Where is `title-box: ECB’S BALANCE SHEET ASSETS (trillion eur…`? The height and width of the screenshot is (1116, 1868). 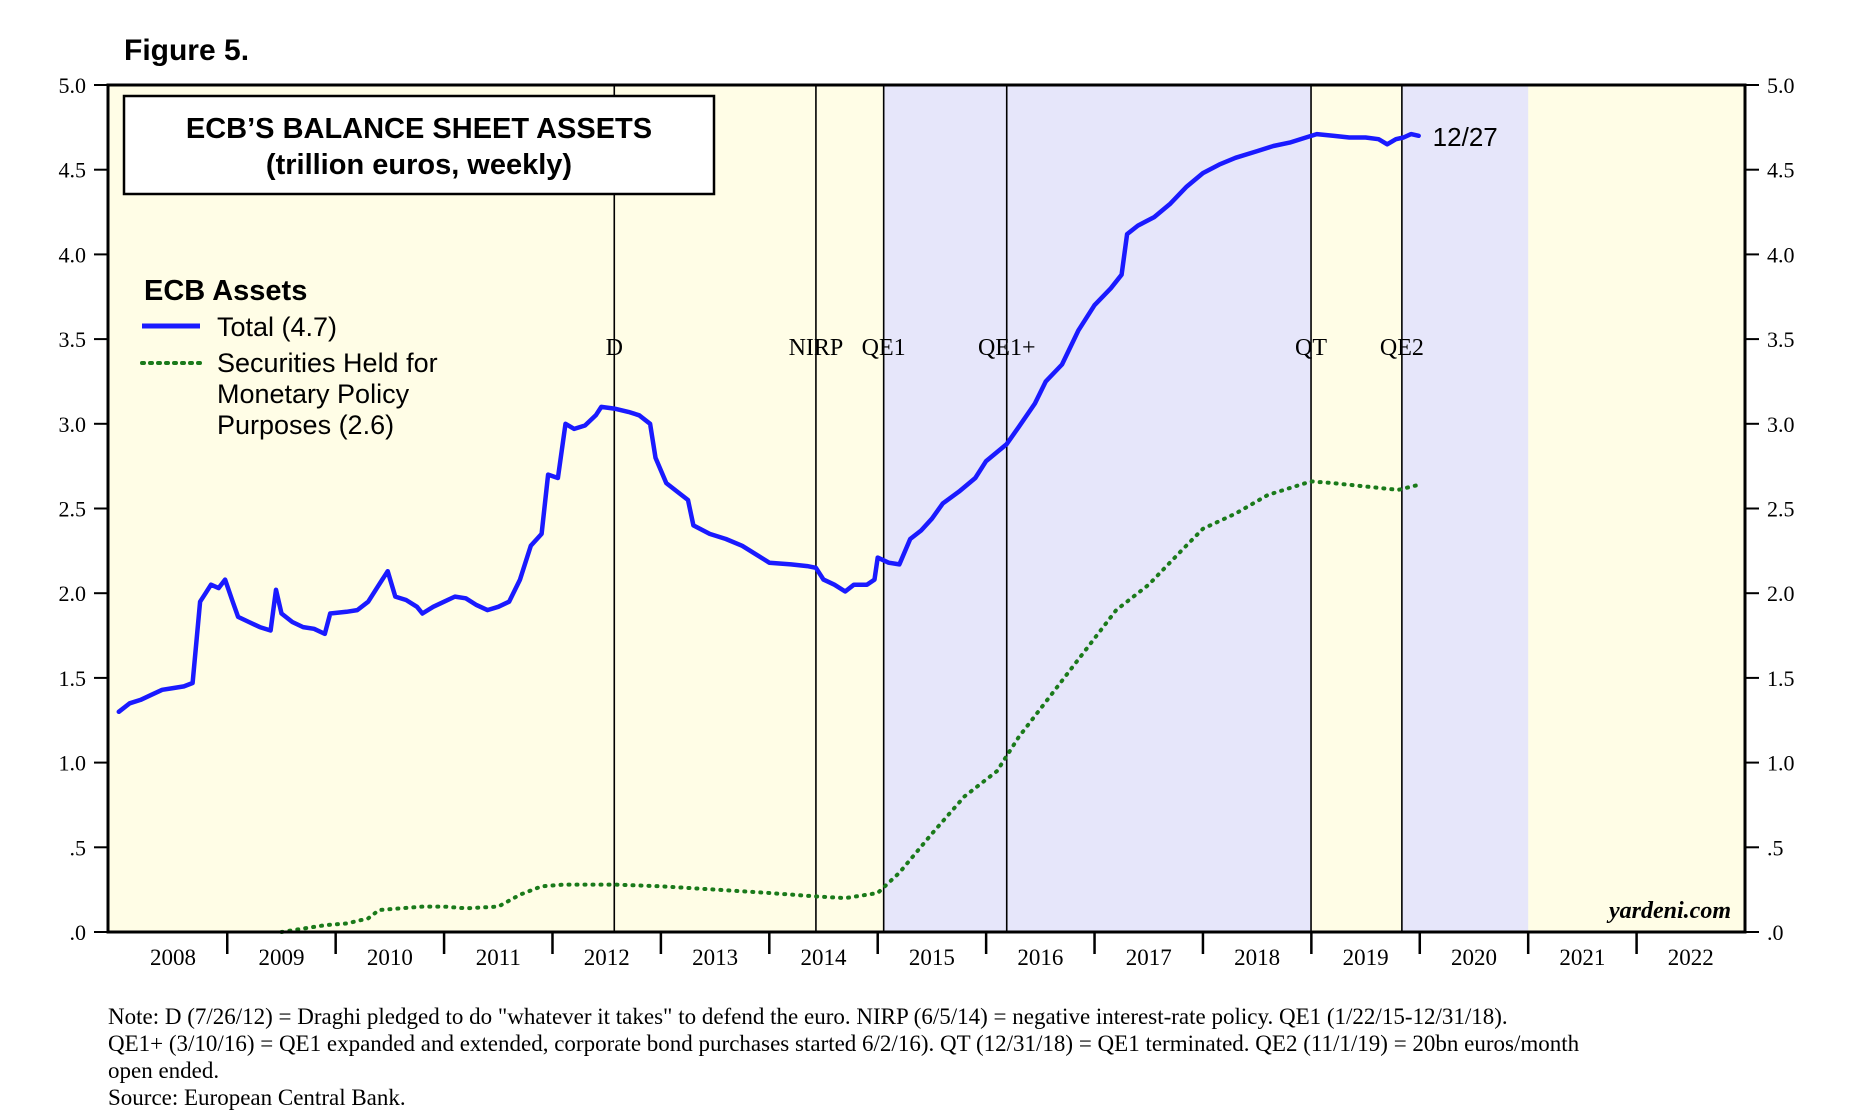
title-box: ECB’S BALANCE SHEET ASSETS (trillion eur… is located at coordinates (419, 145).